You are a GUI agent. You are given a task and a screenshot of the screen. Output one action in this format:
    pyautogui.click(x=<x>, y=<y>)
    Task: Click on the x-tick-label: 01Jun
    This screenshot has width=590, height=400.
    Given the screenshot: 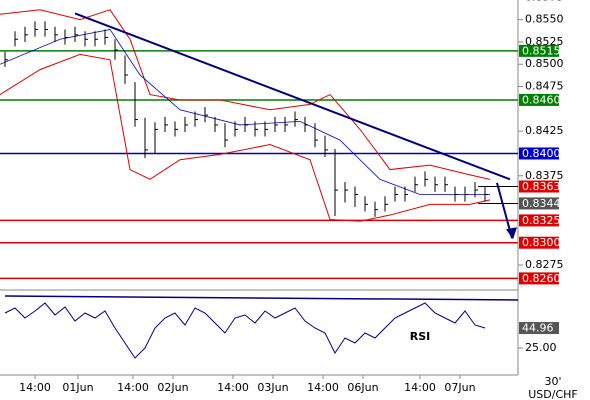 What is the action you would take?
    pyautogui.click(x=77, y=387)
    